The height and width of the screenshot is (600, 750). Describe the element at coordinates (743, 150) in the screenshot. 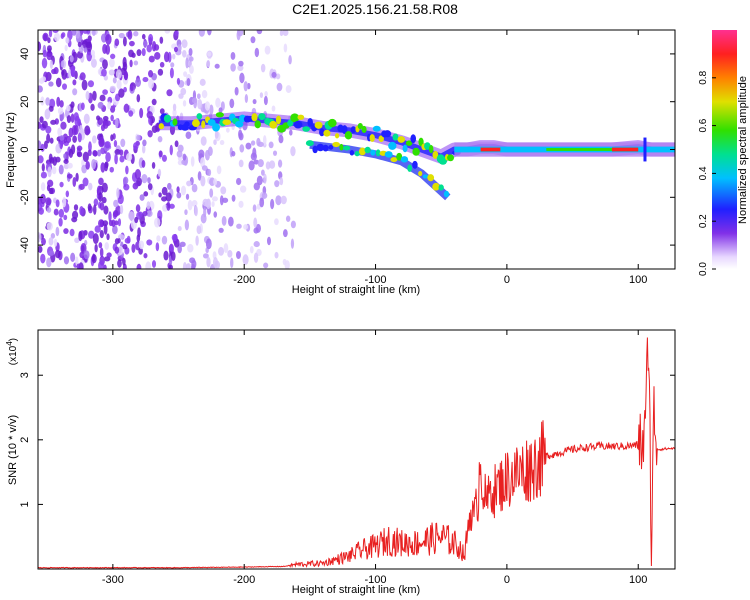

I see `colorbar-label: Normalized spectral amplitude` at that location.